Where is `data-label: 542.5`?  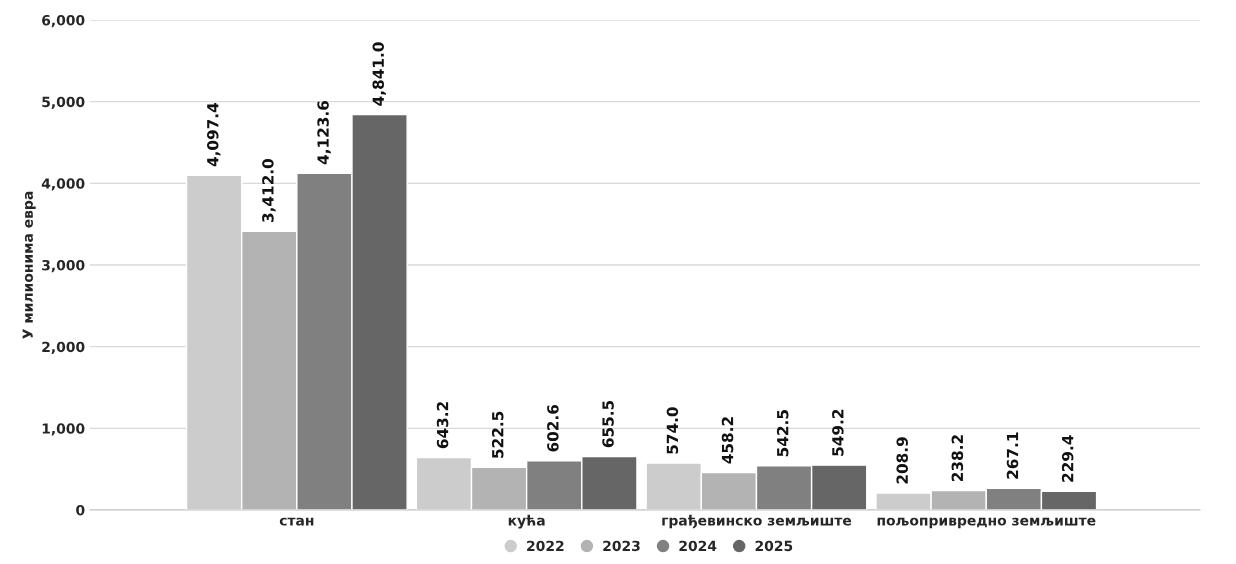 data-label: 542.5 is located at coordinates (782, 433).